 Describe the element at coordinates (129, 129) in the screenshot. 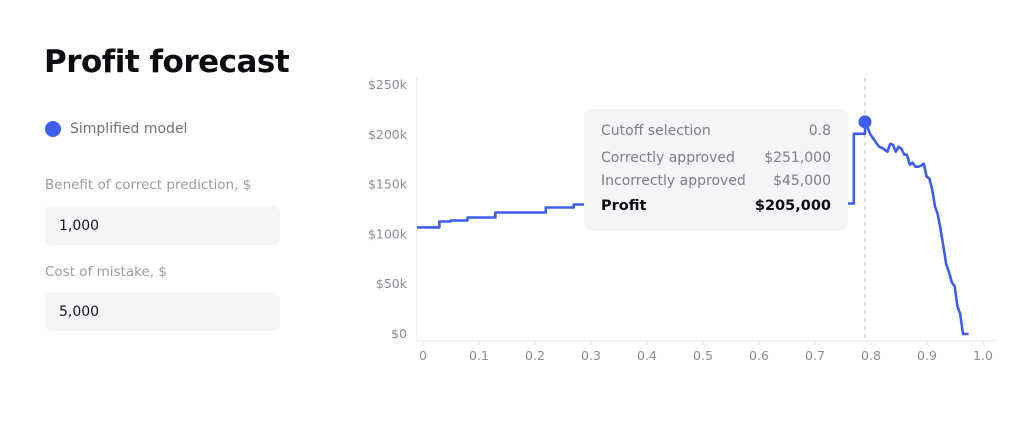

I see `legend-label: Simplified model` at that location.